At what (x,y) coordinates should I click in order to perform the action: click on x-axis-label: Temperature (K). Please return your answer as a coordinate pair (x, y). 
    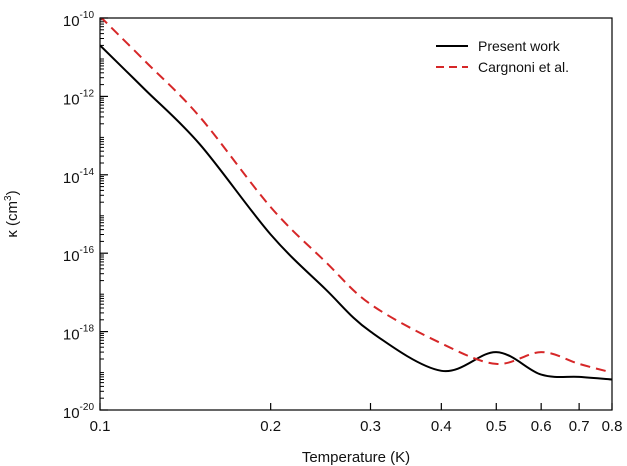
    Looking at the image, I should click on (356, 457).